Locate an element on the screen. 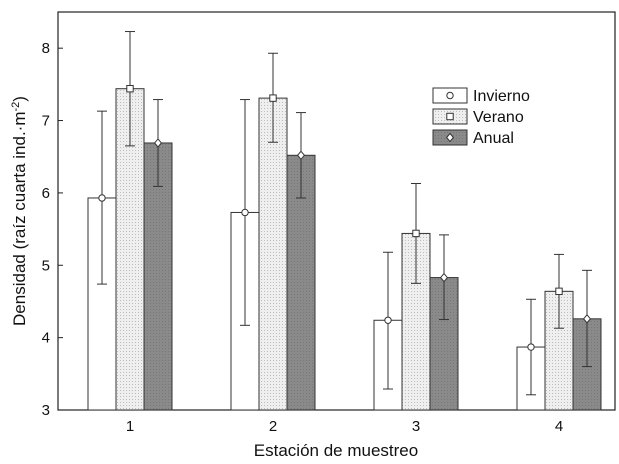 The image size is (619, 464). y-axis-title-superscript: -2 is located at coordinates (16, 107).